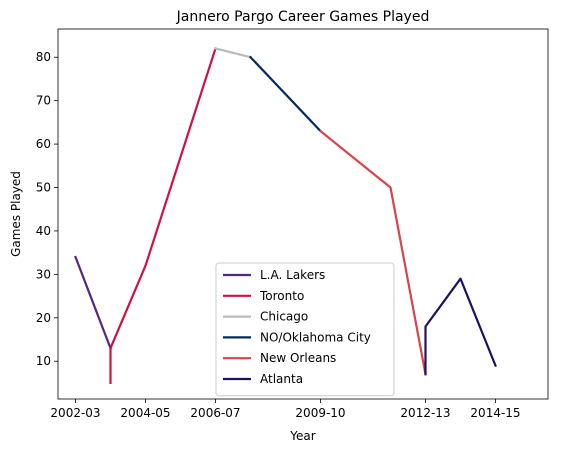 The height and width of the screenshot is (453, 569). I want to click on y-axis-label: Games Played, so click(16, 214).